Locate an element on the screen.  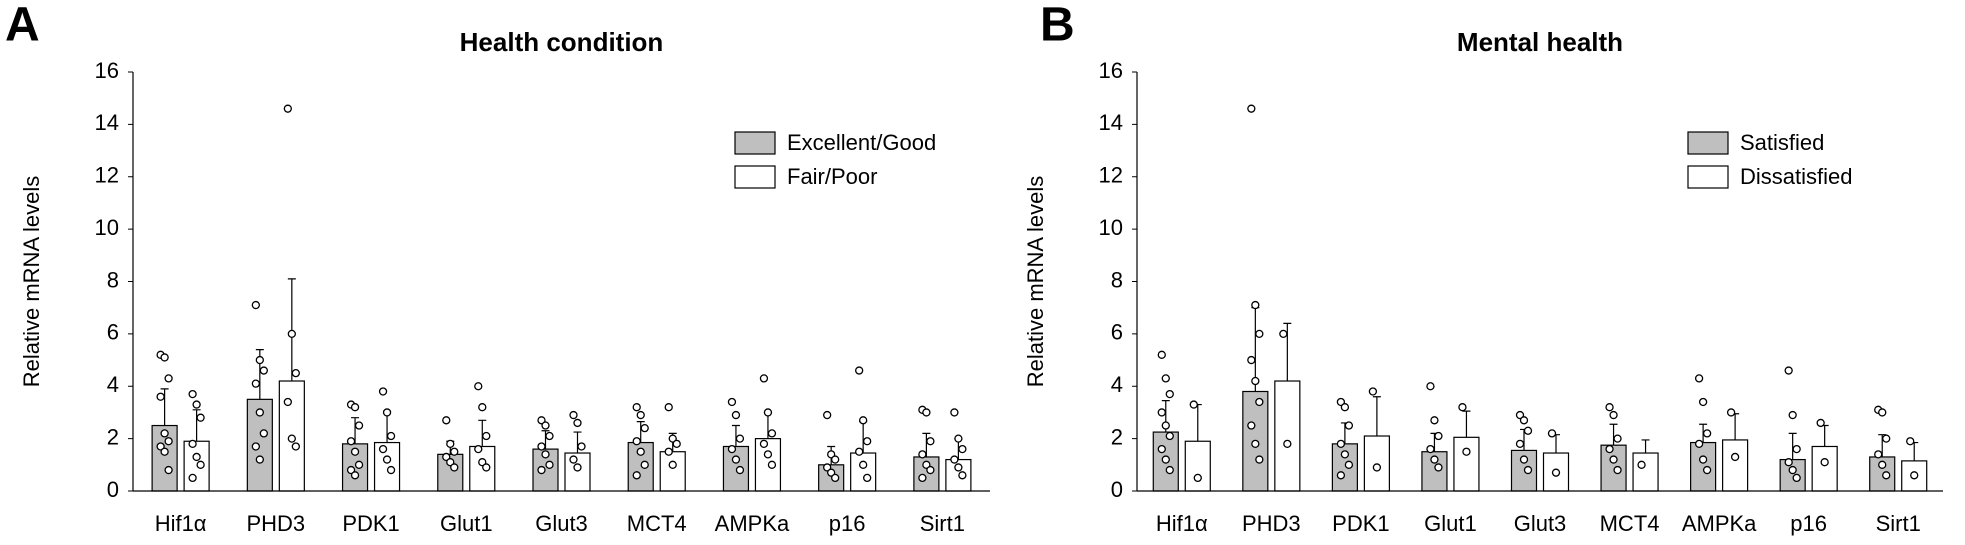
legend-label: Fair/Poor is located at coordinates (832, 176).